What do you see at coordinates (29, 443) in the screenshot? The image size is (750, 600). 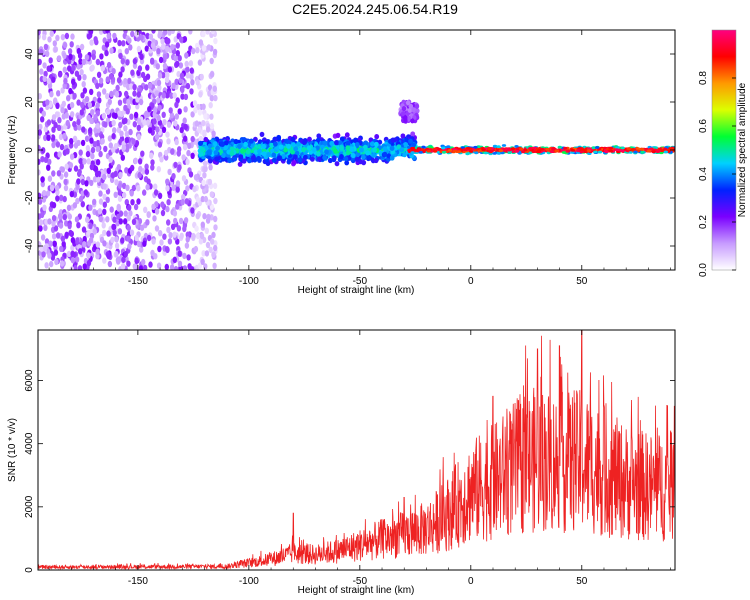 I see `y-tick-label: 4000` at bounding box center [29, 443].